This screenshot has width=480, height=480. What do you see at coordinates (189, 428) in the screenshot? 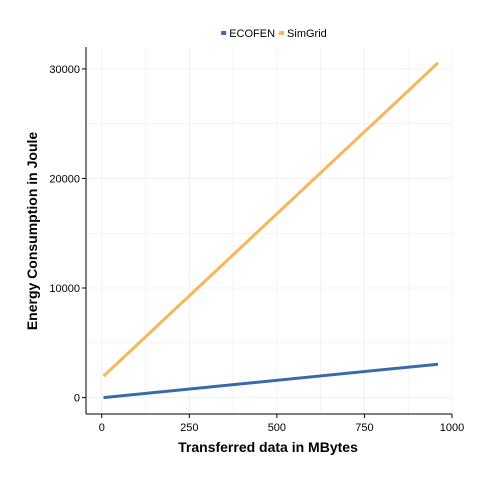
I see `x-tick-label: 250` at bounding box center [189, 428].